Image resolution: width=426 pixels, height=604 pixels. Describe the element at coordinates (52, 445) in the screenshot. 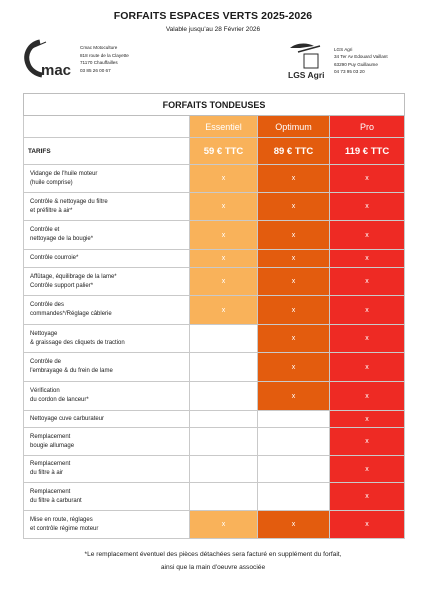

I see `service-label-line-2: bougie allumage` at that location.